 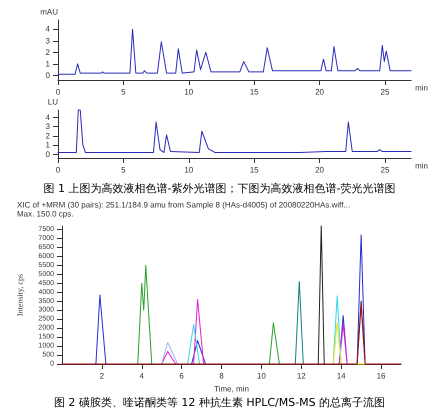 What do you see at coordinates (49, 12) in the screenshot?
I see `y-axis-title: mAU` at bounding box center [49, 12].